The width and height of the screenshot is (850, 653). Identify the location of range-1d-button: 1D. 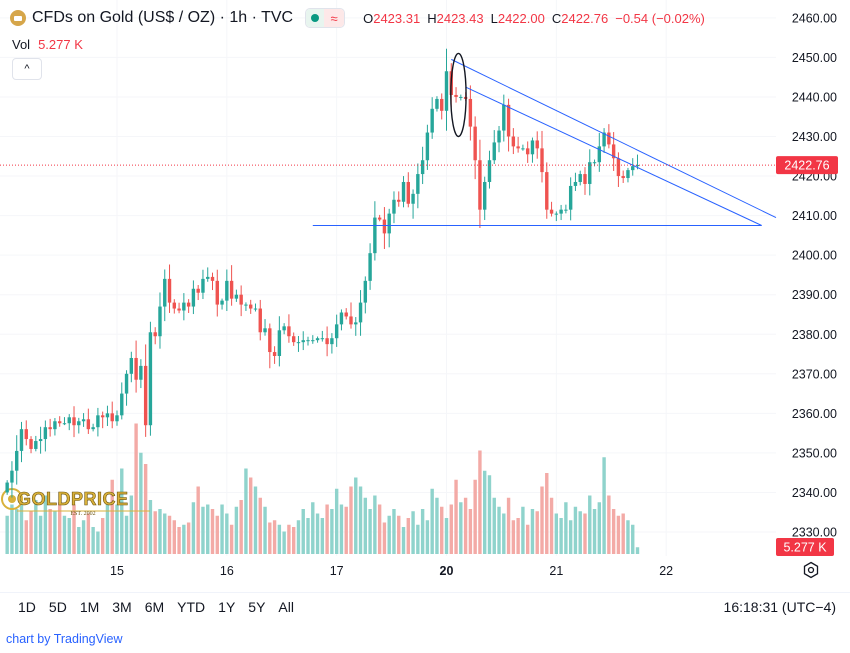
(27, 607).